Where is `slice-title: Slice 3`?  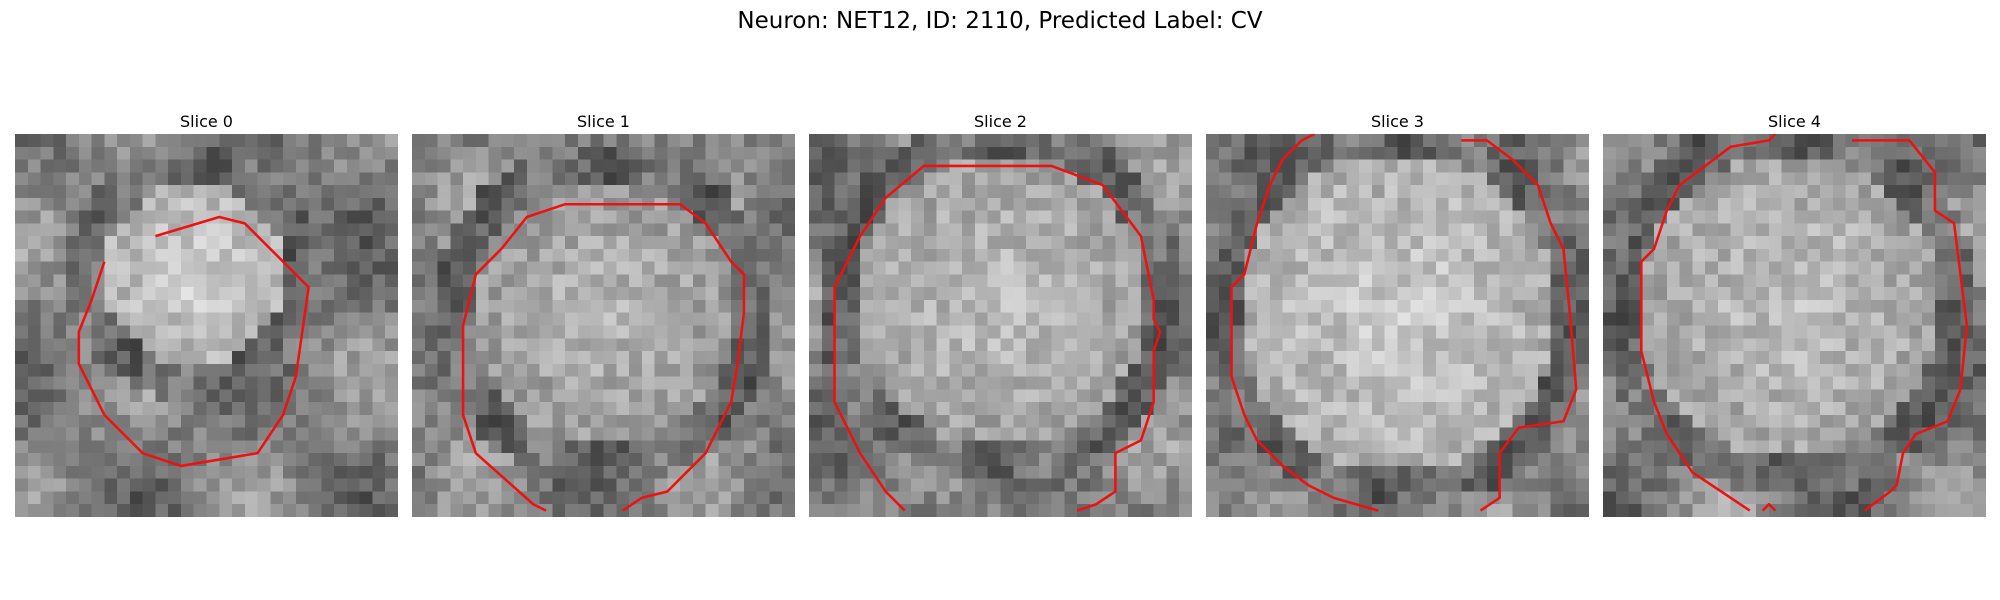
slice-title: Slice 3 is located at coordinates (1397, 122).